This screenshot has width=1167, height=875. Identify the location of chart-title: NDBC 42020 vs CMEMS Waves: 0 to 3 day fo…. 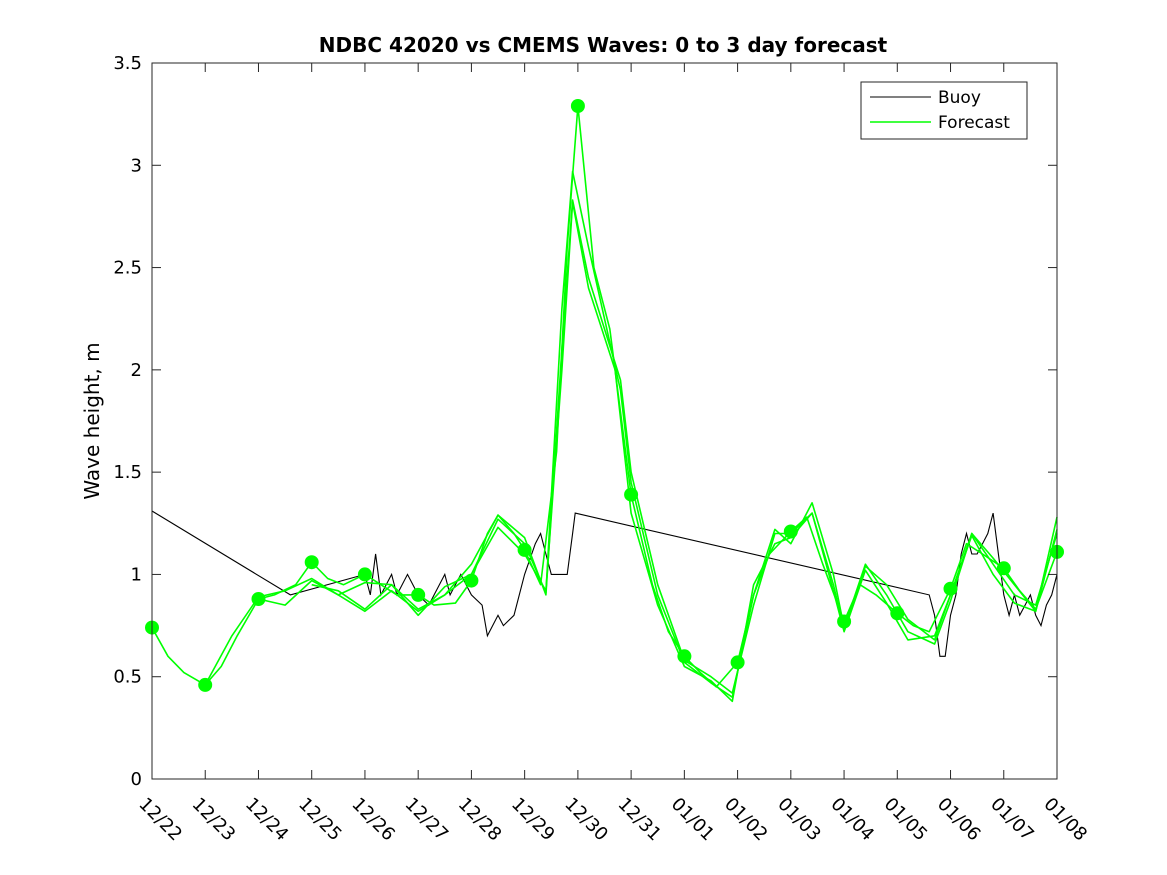
(603, 45).